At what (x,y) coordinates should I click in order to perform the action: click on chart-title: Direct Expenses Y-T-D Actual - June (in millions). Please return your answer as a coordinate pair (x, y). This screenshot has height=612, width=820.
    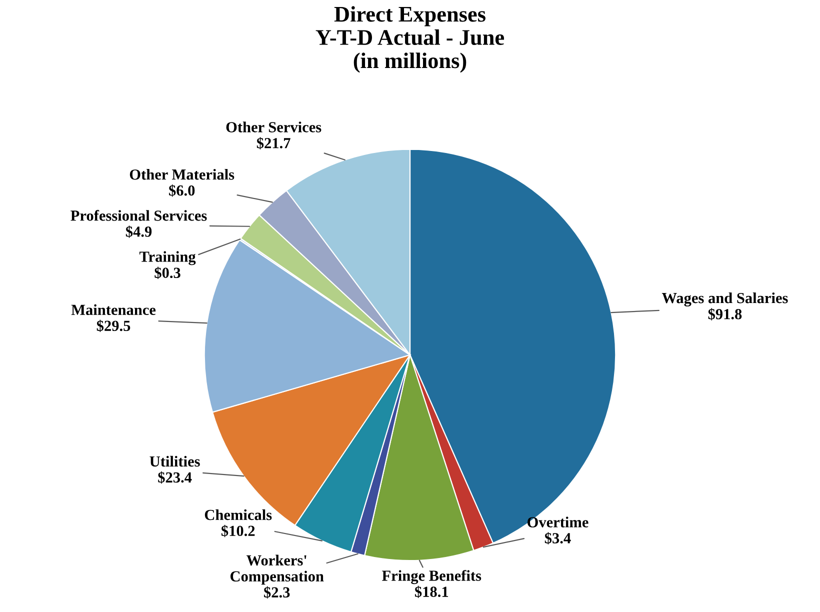
    Looking at the image, I should click on (410, 39).